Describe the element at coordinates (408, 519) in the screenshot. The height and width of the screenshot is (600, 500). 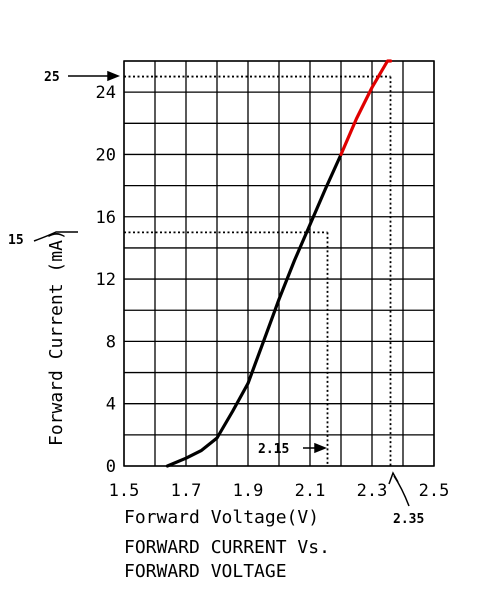
I see `annotation-2-35-label: 2.35` at that location.